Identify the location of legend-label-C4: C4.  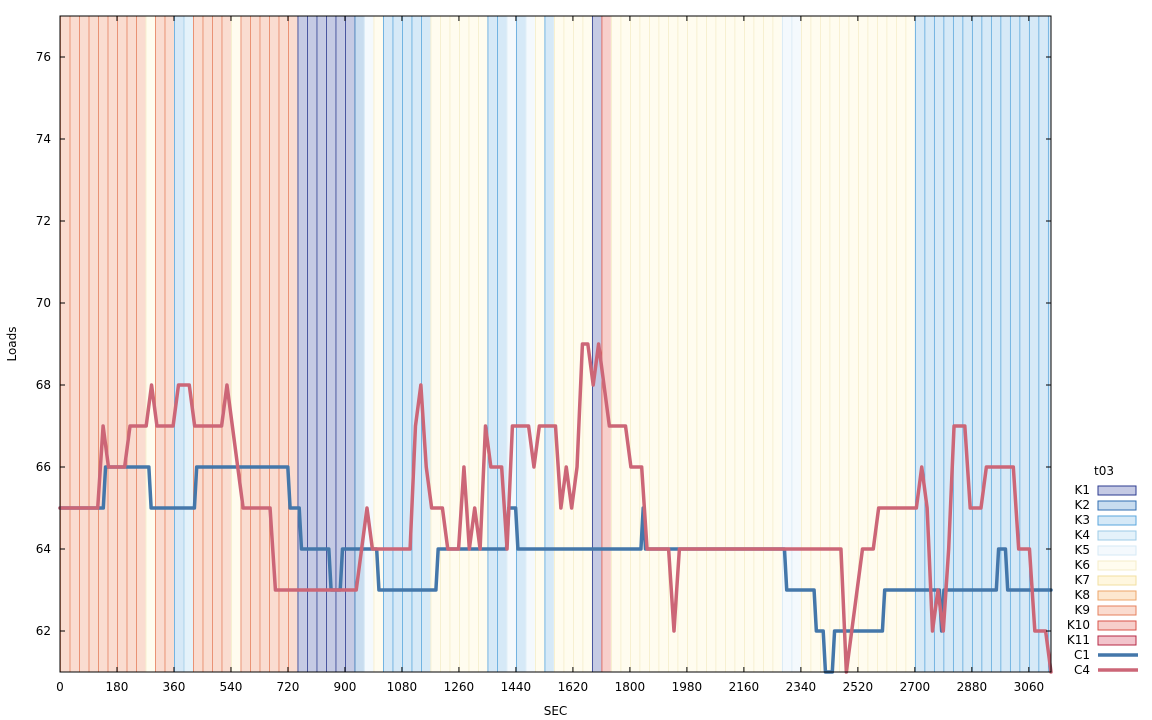
(1082, 670).